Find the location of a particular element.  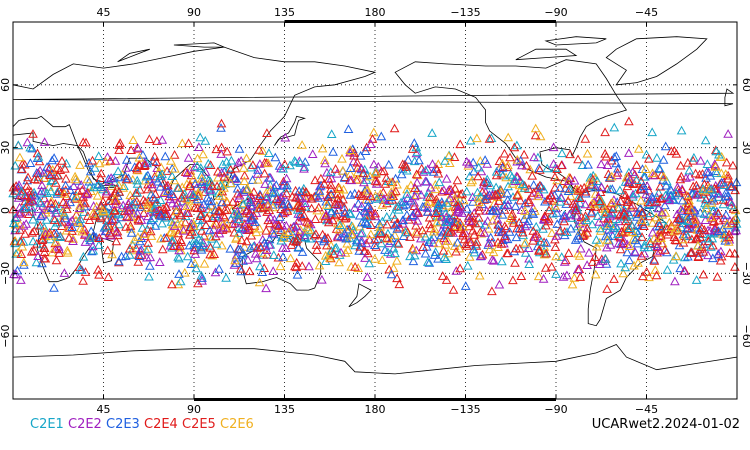

coastline is located at coordinates (290, 130).